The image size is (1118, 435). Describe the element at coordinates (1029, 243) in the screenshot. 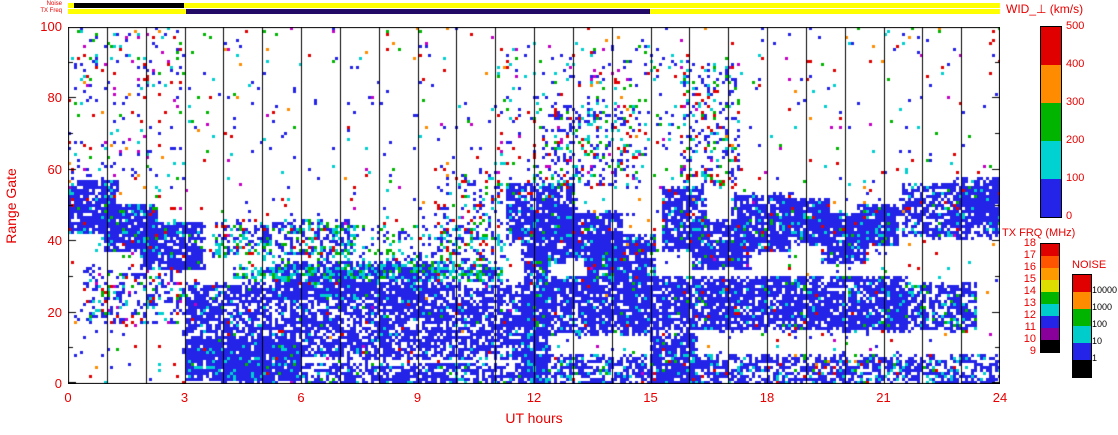

I see `colorbar-tick-label: 18` at that location.